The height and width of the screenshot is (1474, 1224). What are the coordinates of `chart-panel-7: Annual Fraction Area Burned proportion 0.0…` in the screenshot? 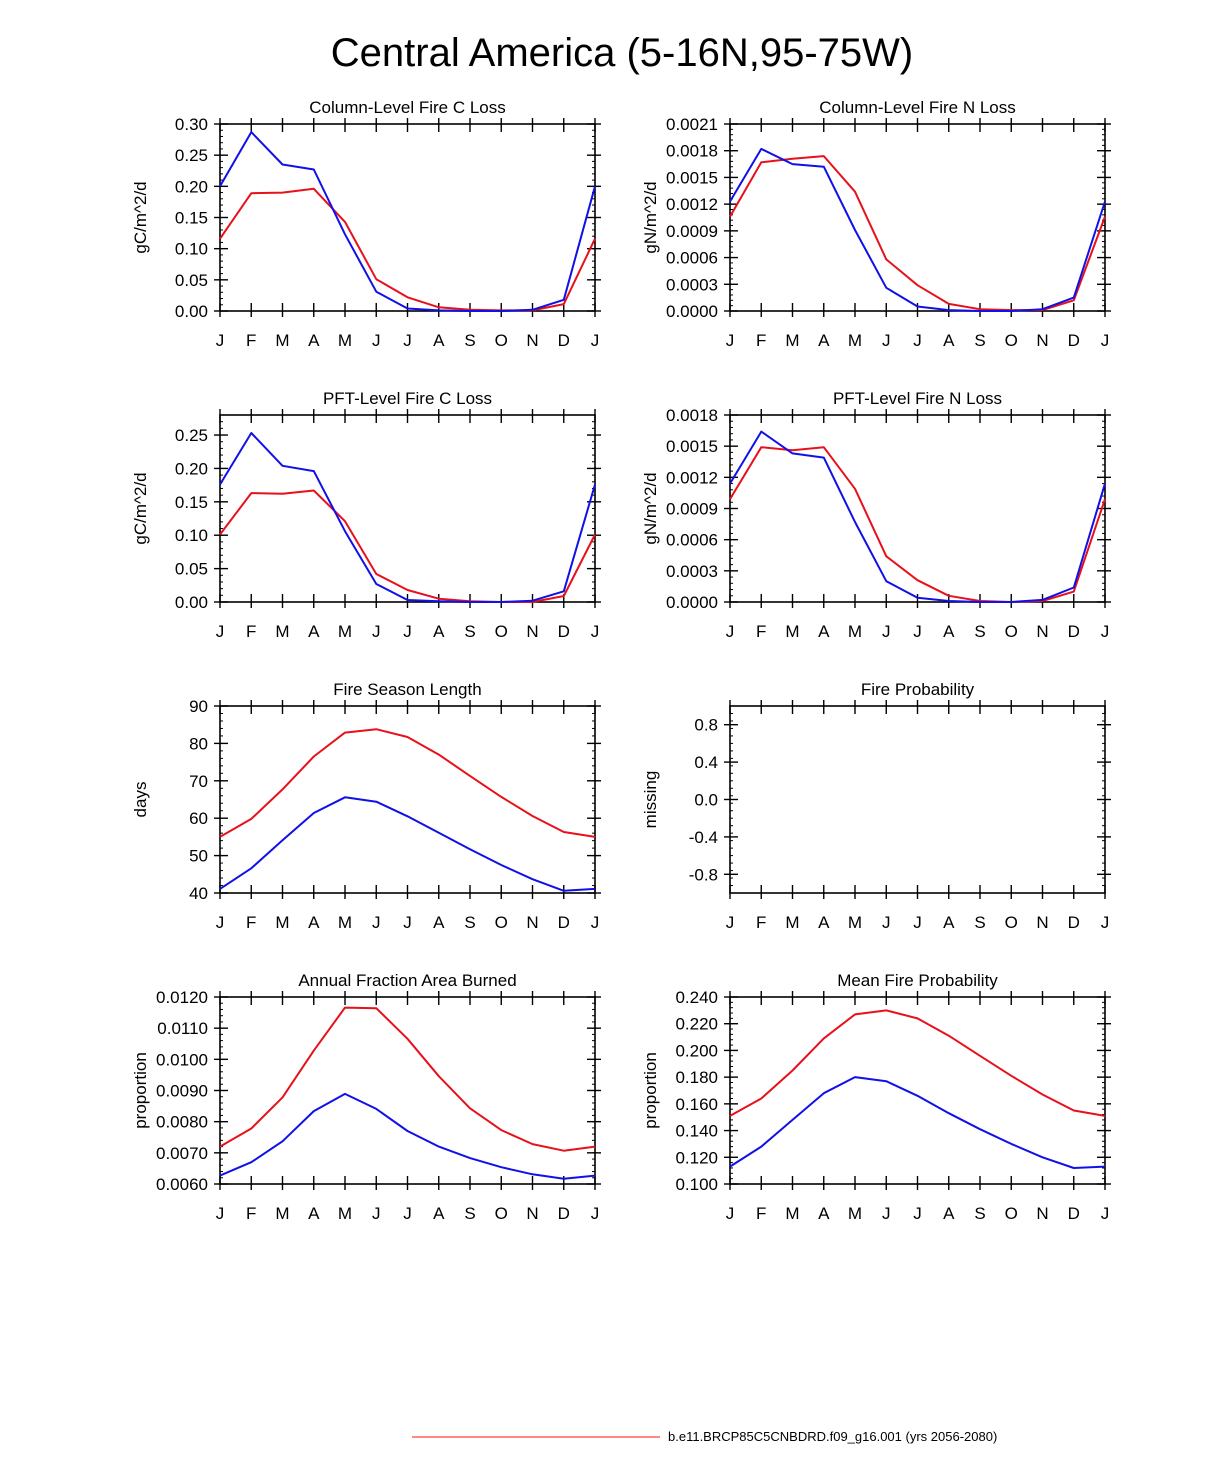 It's located at (366, 1097).